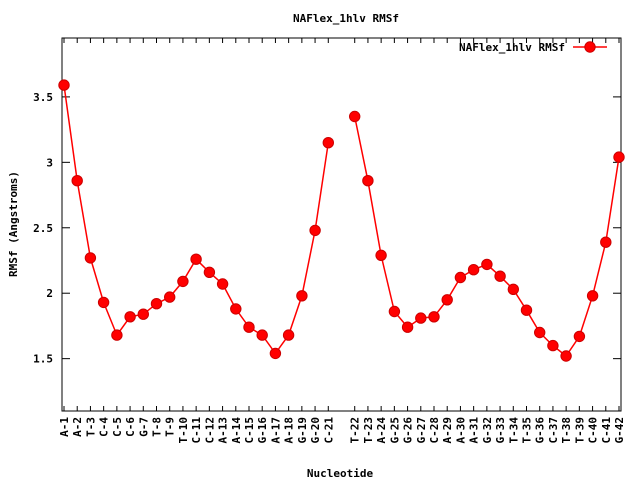 The height and width of the screenshot is (480, 640). What do you see at coordinates (315, 430) in the screenshot?
I see `x-tick-label: G-20` at bounding box center [315, 430].